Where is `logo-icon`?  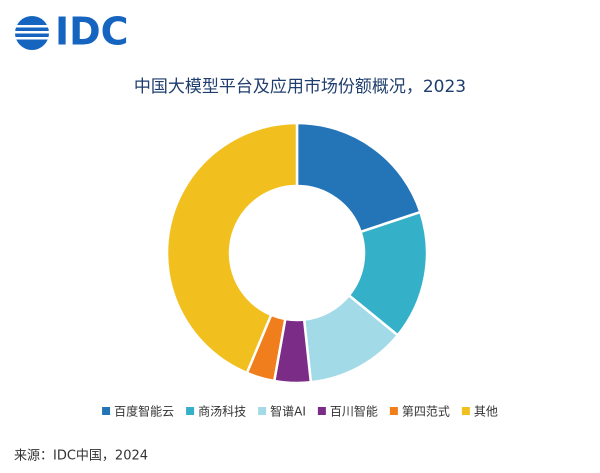 logo-icon is located at coordinates (32, 33).